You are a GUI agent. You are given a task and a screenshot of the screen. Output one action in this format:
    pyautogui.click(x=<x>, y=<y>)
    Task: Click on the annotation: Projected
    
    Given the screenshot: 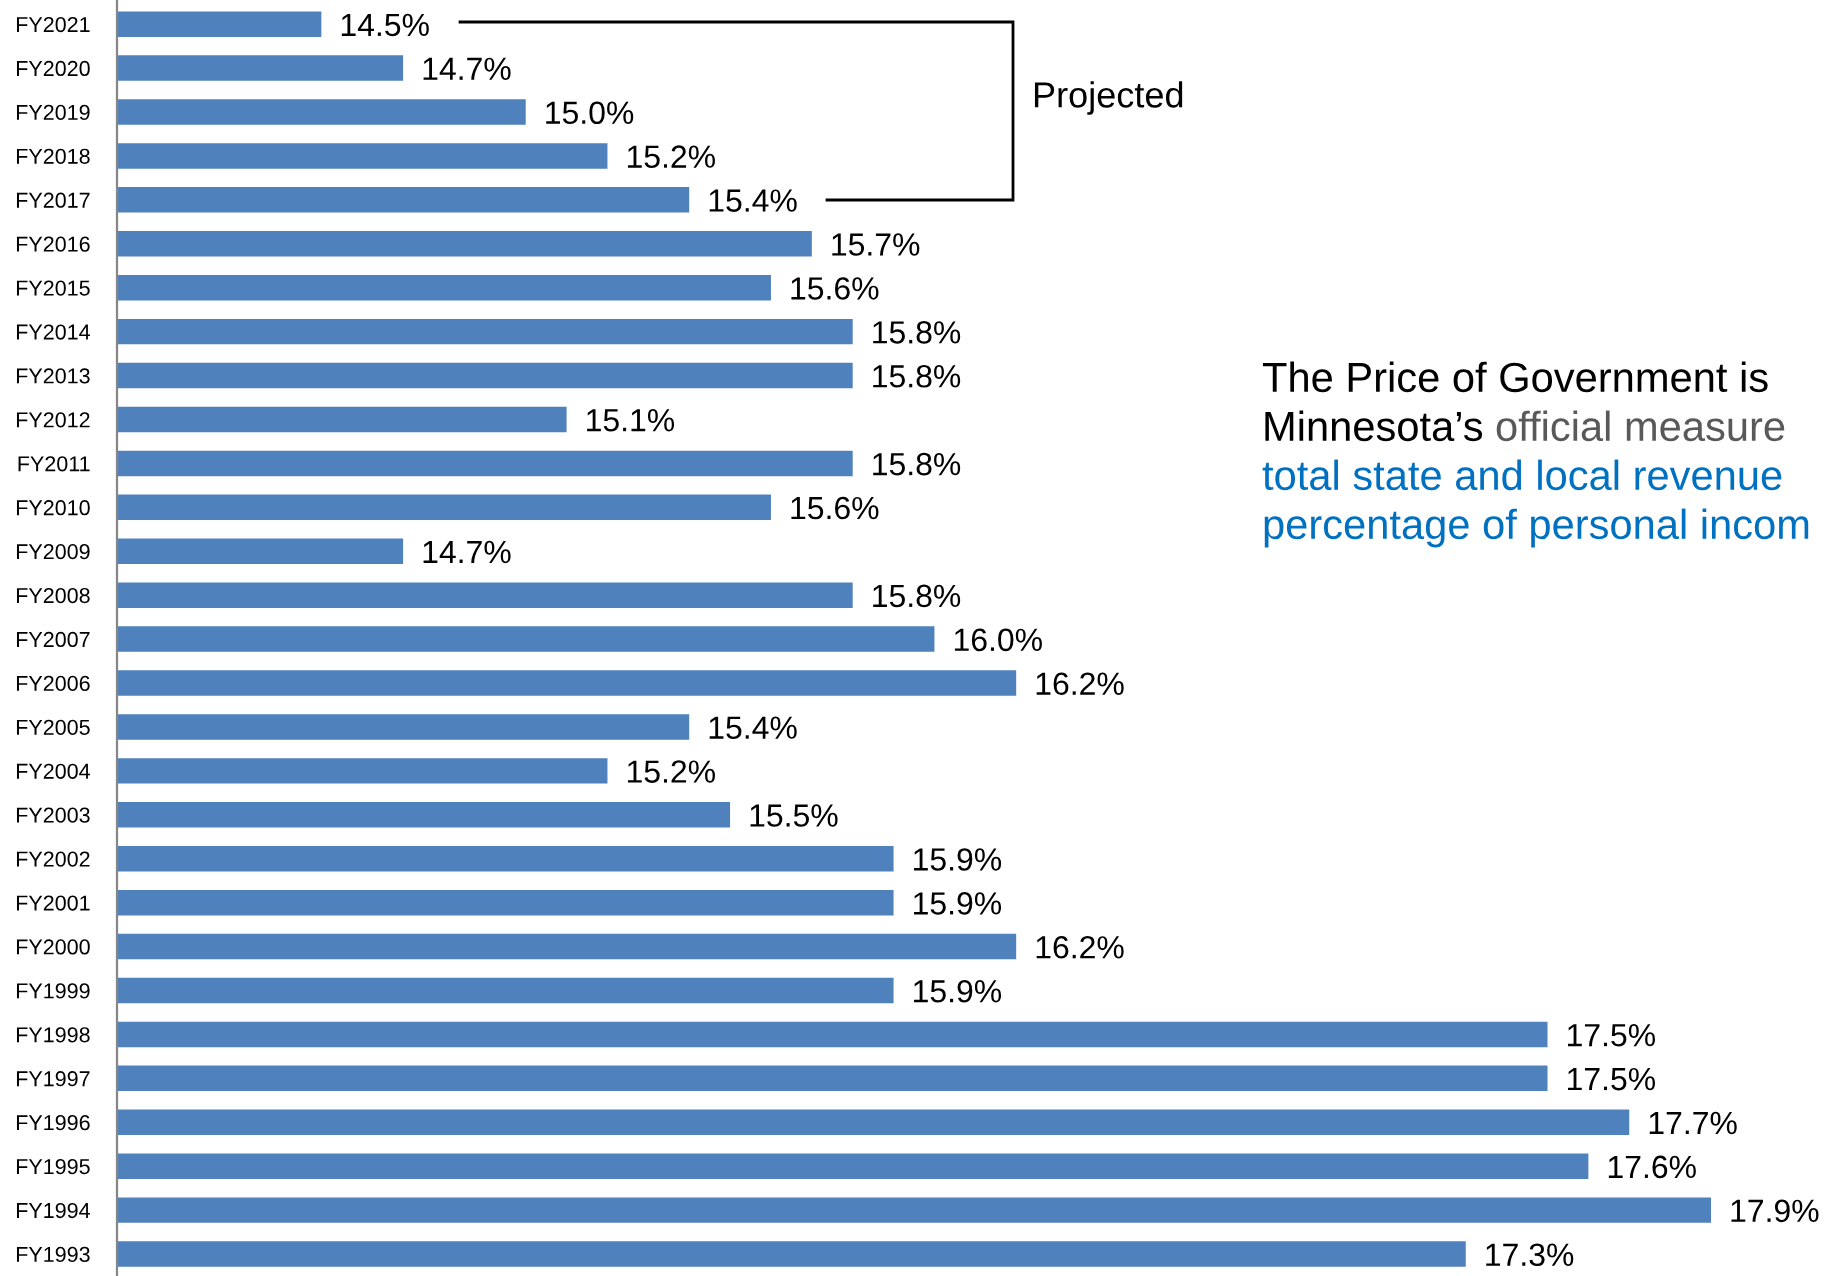 What is the action you would take?
    pyautogui.click(x=1108, y=98)
    